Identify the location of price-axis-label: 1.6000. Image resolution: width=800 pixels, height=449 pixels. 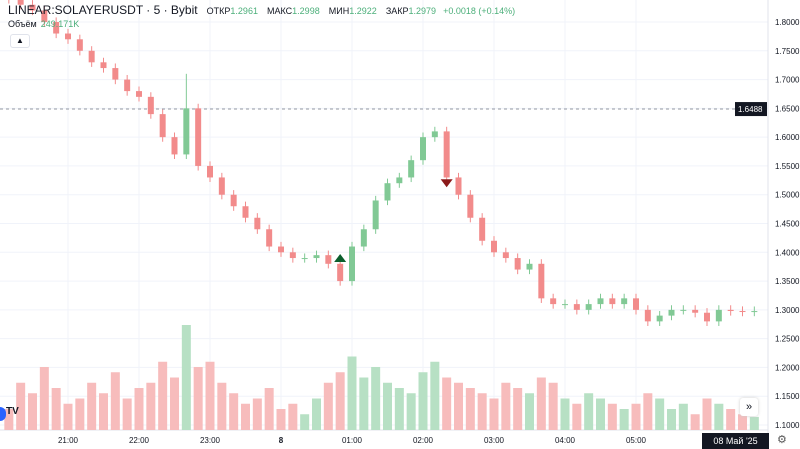
(787, 137).